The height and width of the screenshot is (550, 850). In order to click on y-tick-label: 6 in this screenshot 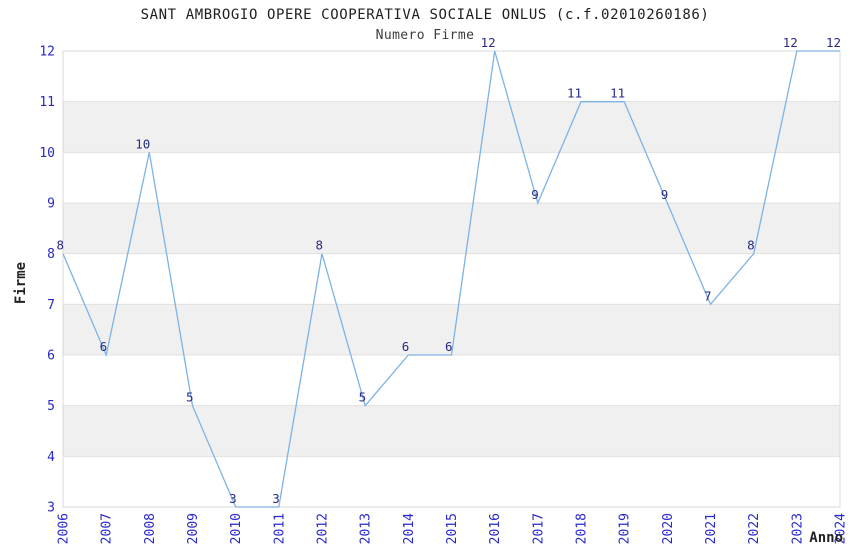, I will do `click(51, 356)`.